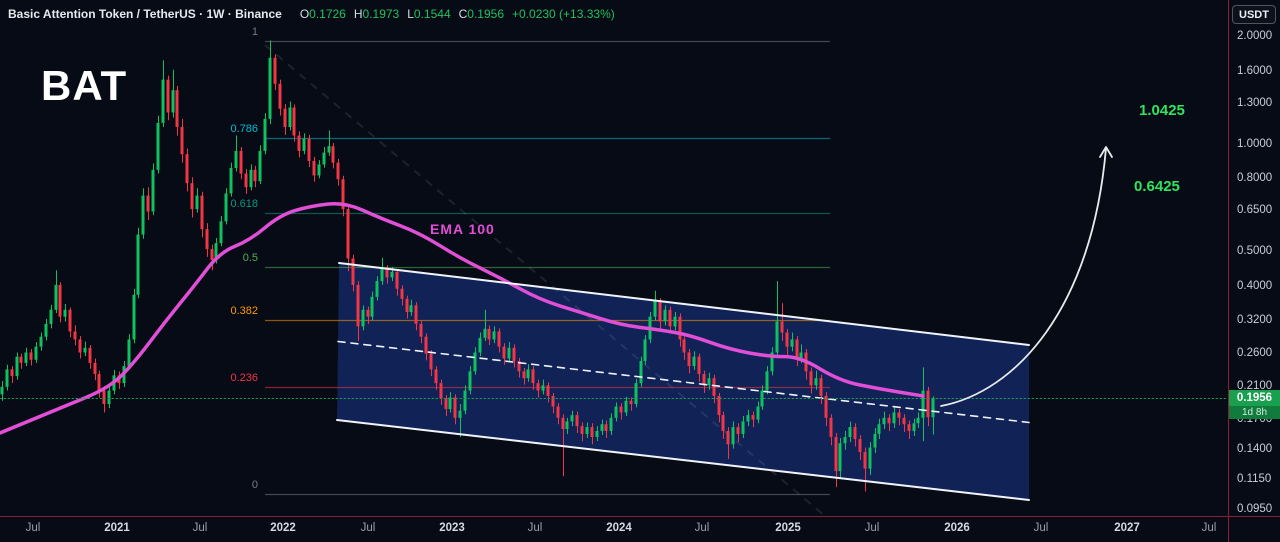 The height and width of the screenshot is (542, 1280). Describe the element at coordinates (462, 229) in the screenshot. I see `ema-indicator-label: EMA 100` at that location.